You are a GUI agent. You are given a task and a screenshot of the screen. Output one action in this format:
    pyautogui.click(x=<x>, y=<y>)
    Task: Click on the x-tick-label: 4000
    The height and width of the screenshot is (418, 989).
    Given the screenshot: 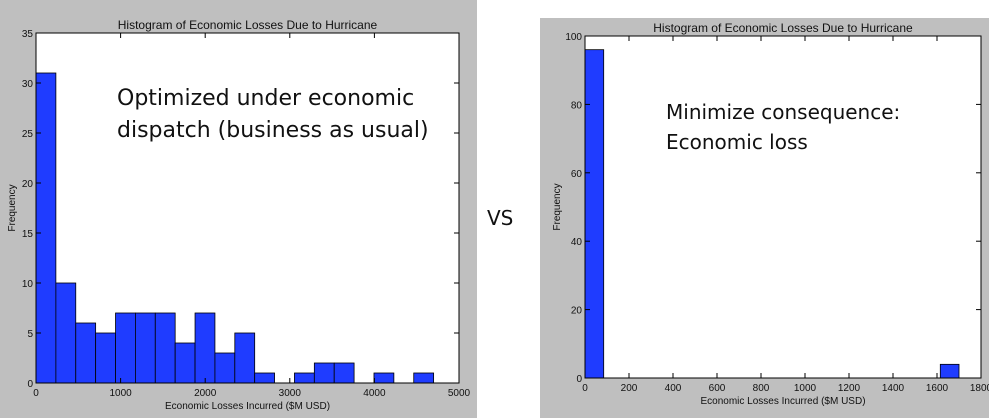 What is the action you would take?
    pyautogui.click(x=374, y=393)
    